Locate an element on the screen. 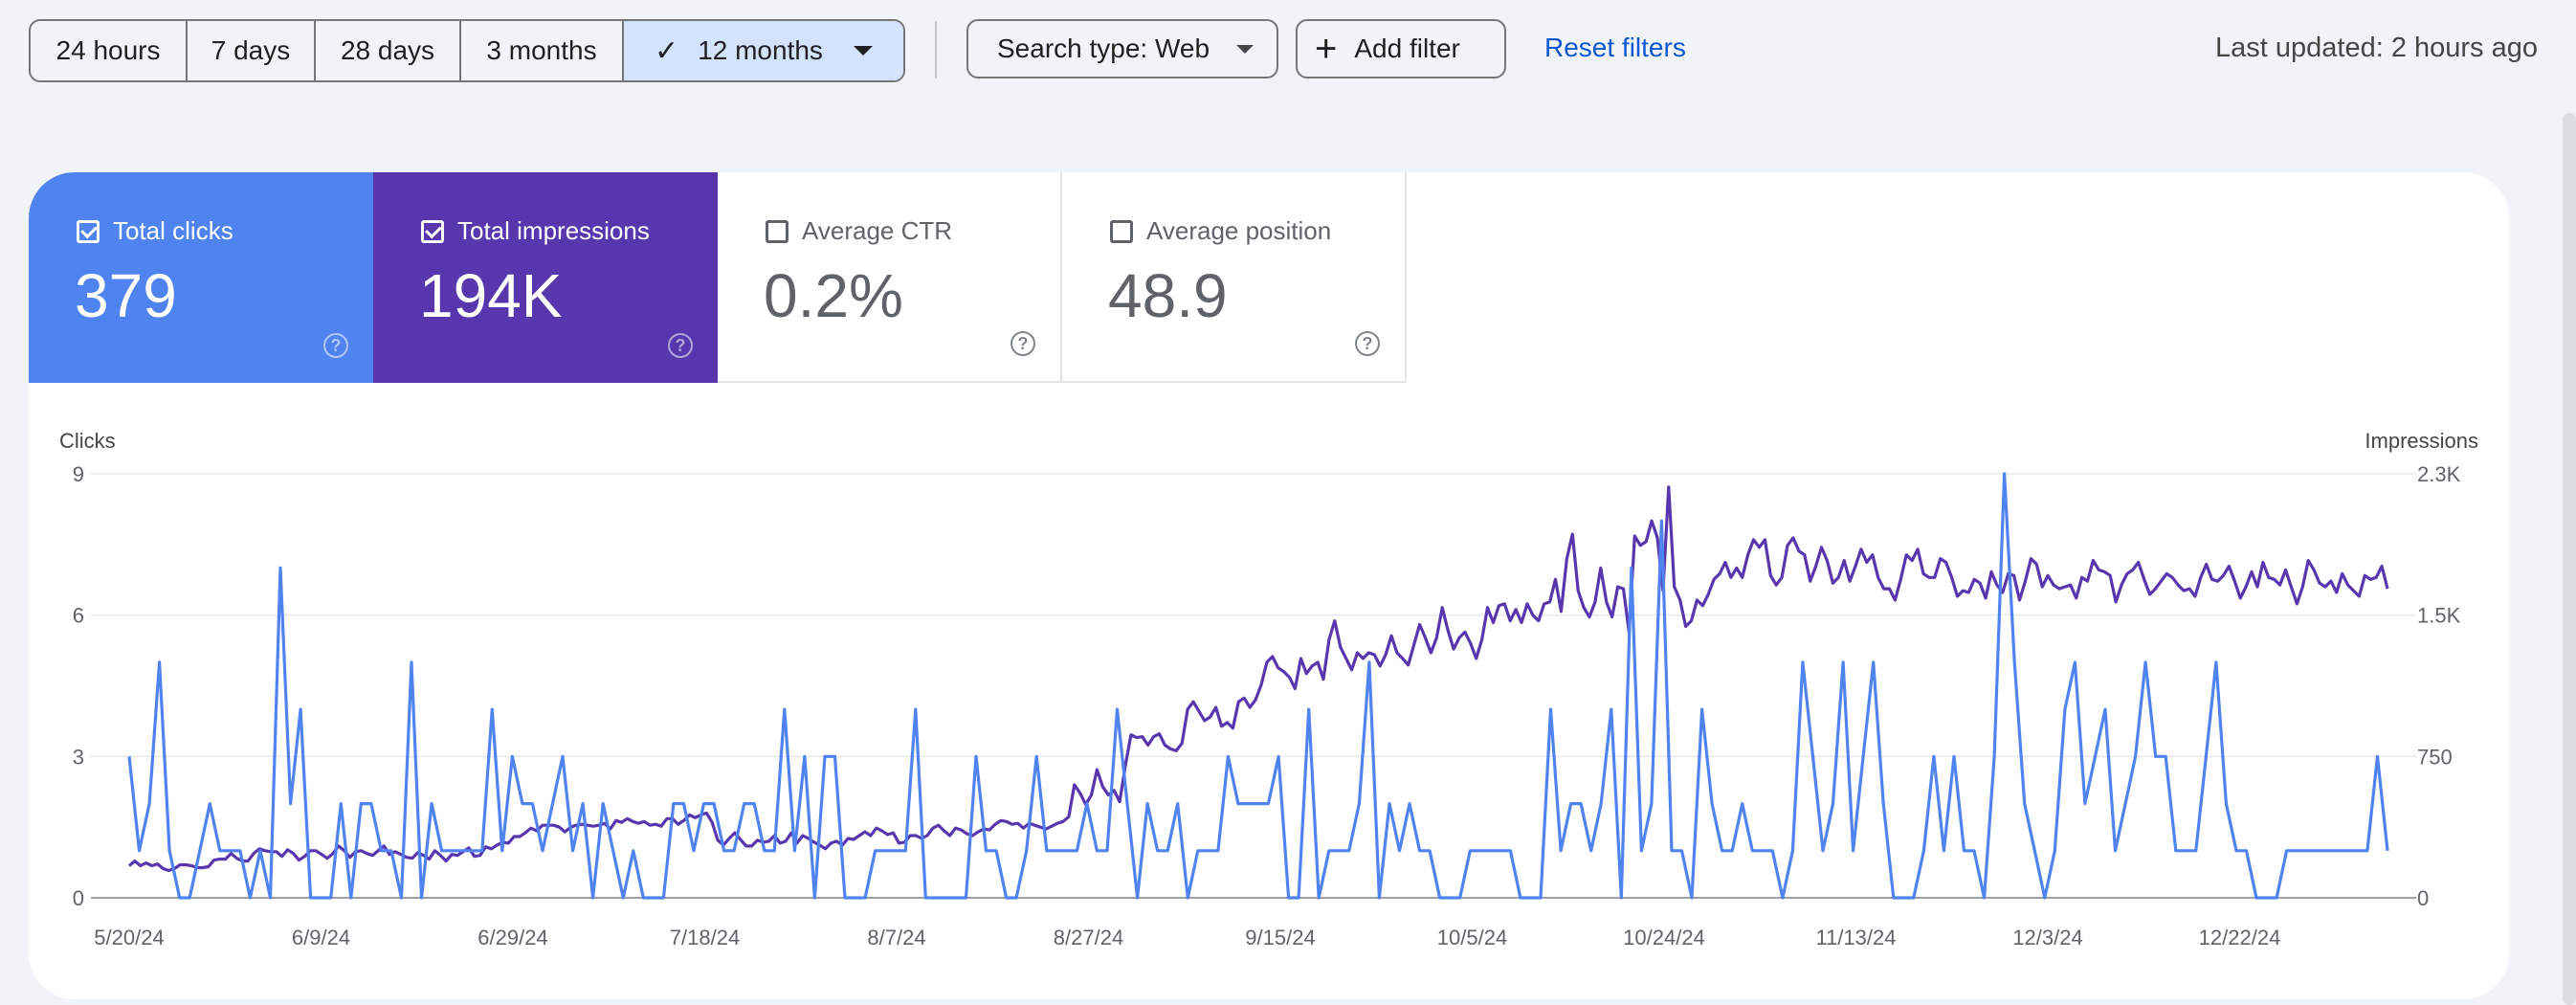  x-tick-label: 11/13/24 is located at coordinates (1855, 937).